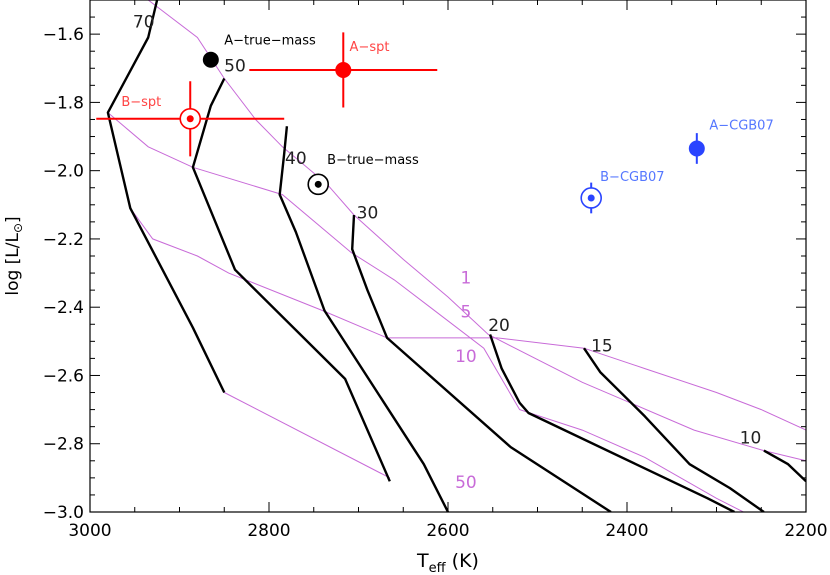  What do you see at coordinates (751, 439) in the screenshot?
I see `mass-track-label-10: 10` at bounding box center [751, 439].